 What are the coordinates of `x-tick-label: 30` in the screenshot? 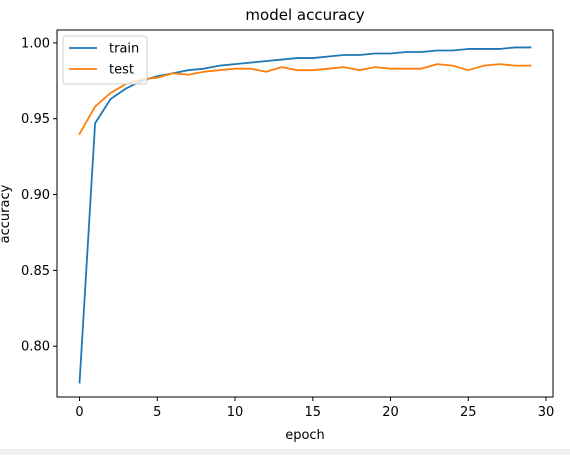 It's located at (546, 412).